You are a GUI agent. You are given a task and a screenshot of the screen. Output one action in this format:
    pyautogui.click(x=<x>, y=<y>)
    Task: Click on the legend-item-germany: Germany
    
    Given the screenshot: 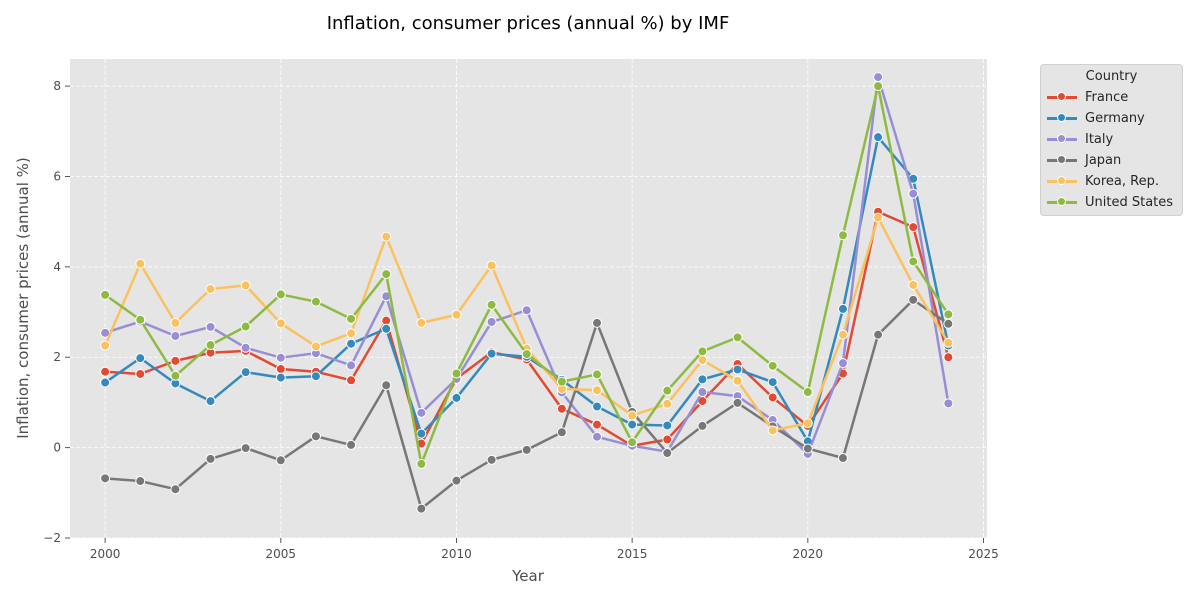 What is the action you would take?
    pyautogui.click(x=1096, y=118)
    